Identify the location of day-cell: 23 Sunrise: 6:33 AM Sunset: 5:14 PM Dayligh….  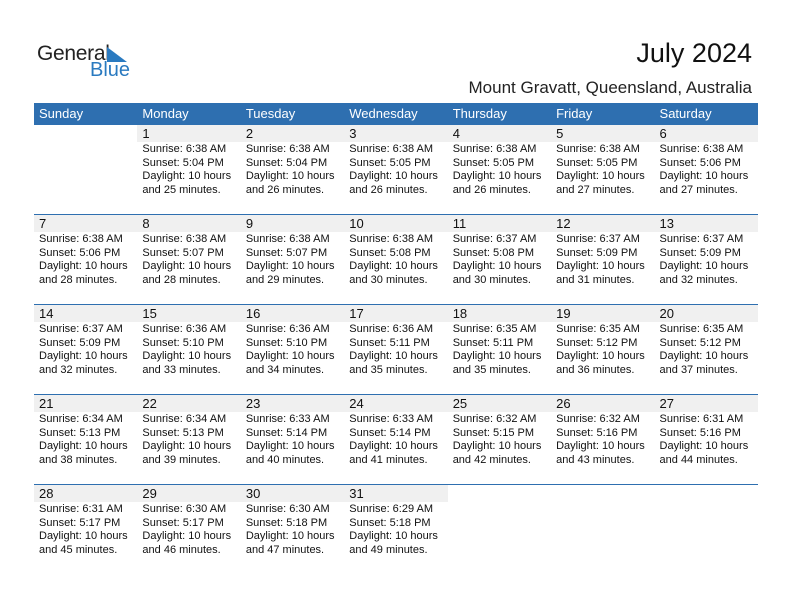
(292, 439).